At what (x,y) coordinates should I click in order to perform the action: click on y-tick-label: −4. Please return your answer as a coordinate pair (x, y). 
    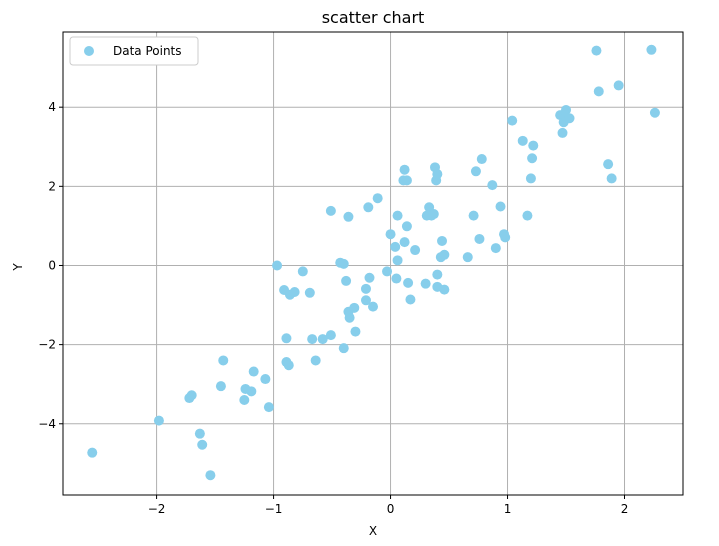
    Looking at the image, I should click on (47, 424).